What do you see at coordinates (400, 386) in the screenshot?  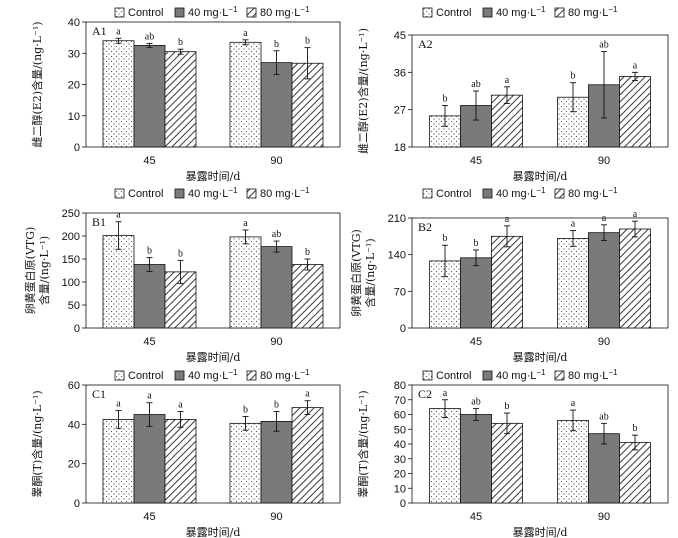 I see `y-tick-label: 80` at bounding box center [400, 386].